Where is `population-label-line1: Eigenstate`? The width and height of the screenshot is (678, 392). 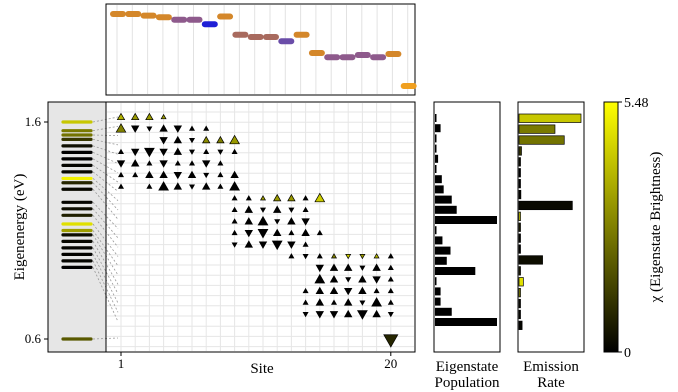 population-label-line1: Eigenstate is located at coordinates (467, 367).